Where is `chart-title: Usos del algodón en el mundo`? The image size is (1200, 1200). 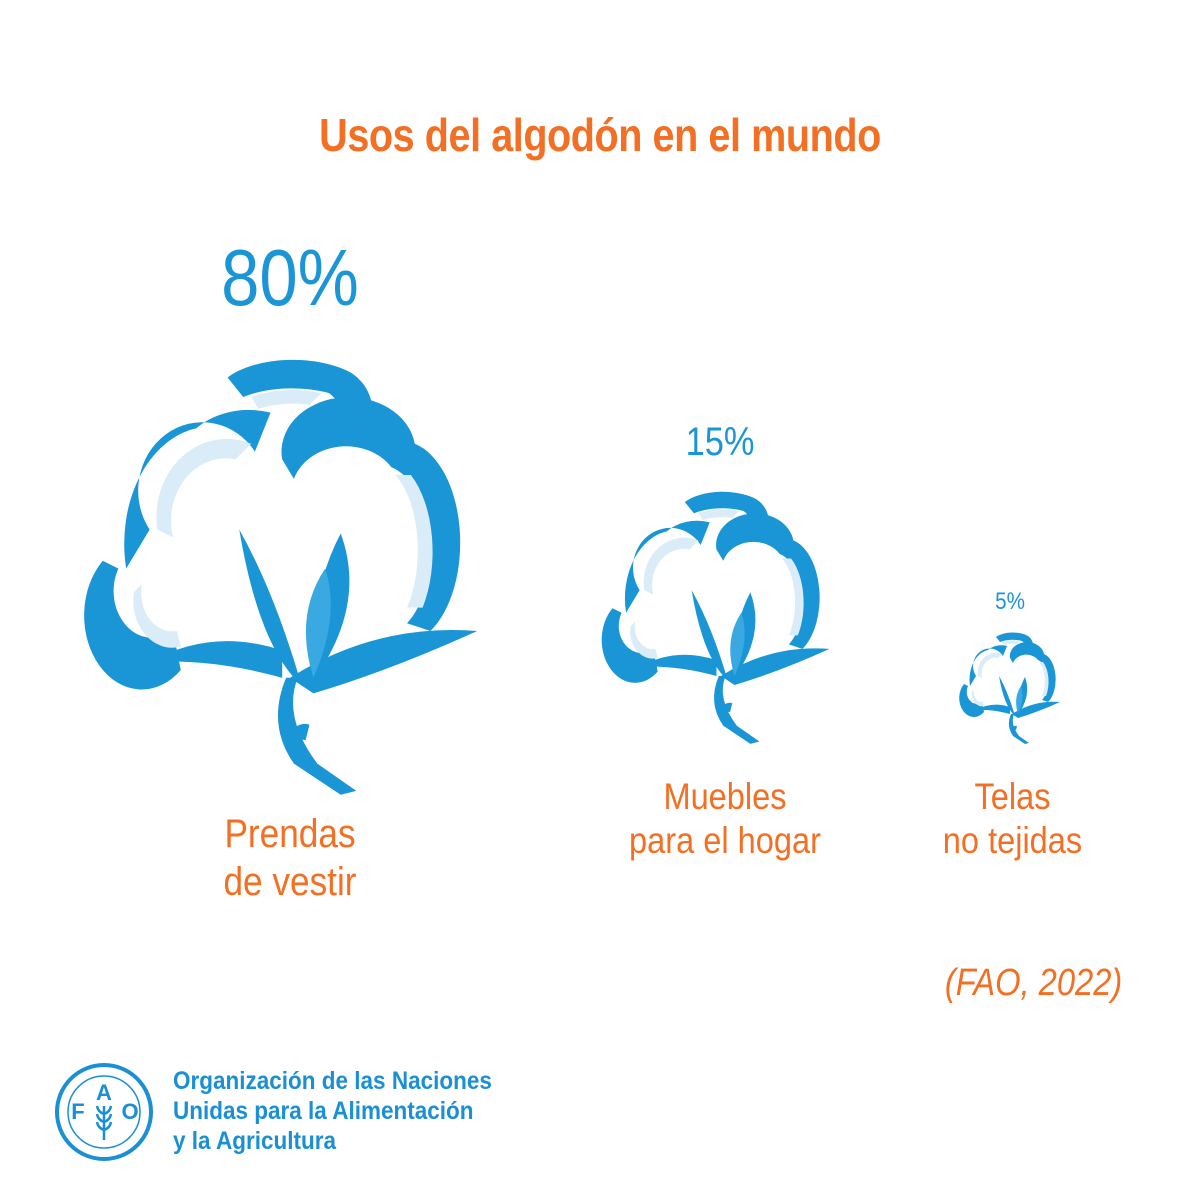 chart-title: Usos del algodón en el mundo is located at coordinates (600, 135).